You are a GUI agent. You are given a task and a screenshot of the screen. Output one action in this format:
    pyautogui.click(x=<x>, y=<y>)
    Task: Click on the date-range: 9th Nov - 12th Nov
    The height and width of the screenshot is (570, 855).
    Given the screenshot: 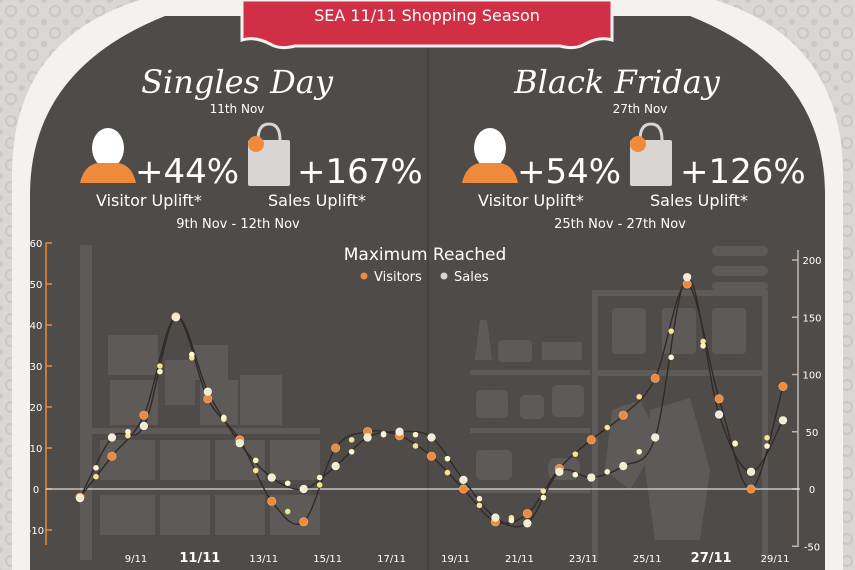 What is the action you would take?
    pyautogui.click(x=238, y=224)
    